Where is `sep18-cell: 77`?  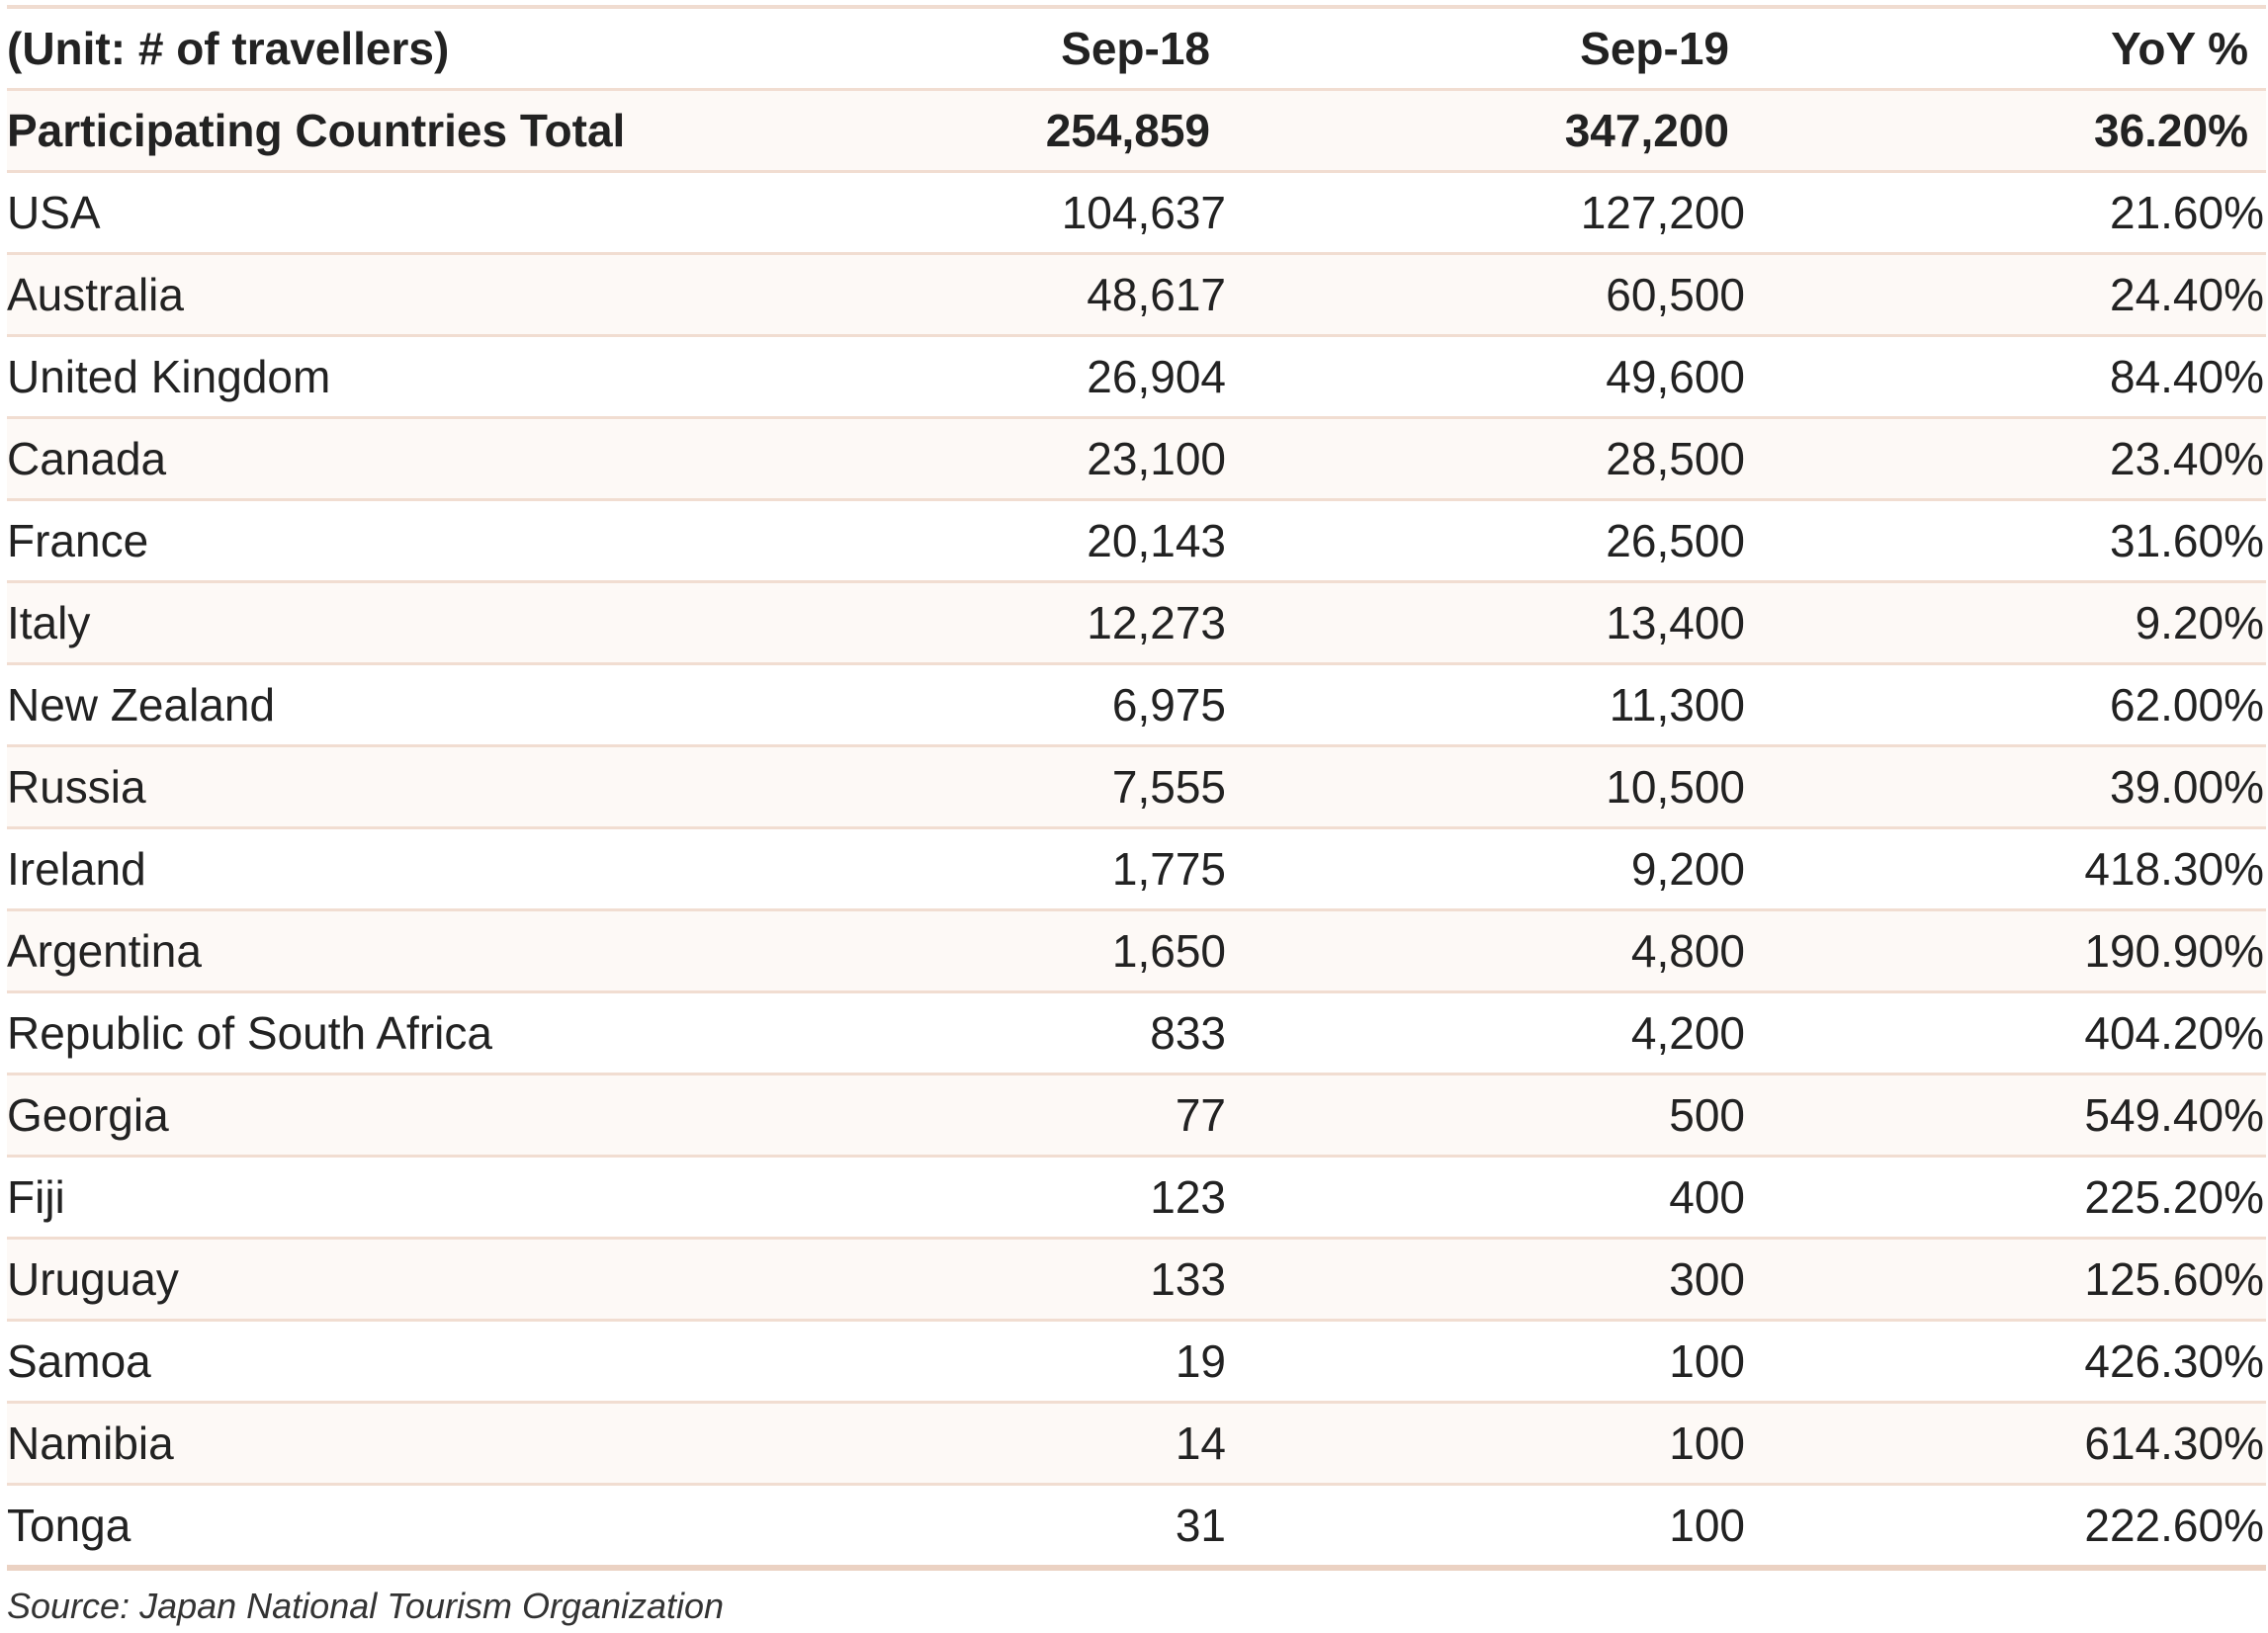
sep18-cell: 77 is located at coordinates (1063, 1116).